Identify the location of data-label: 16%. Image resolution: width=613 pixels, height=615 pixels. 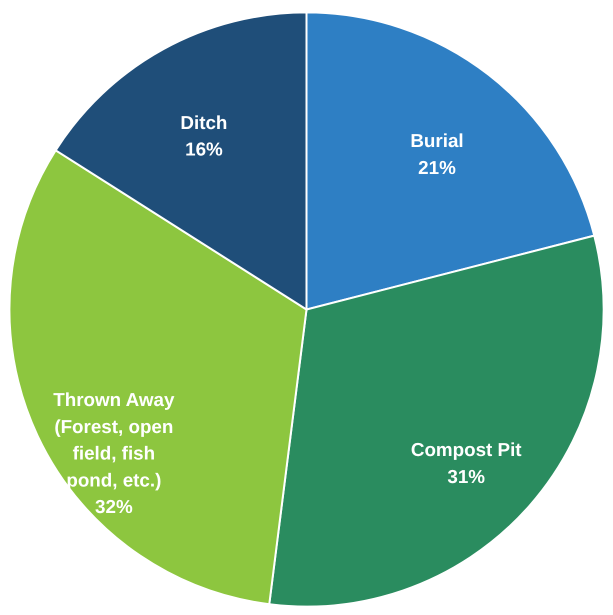
(204, 149).